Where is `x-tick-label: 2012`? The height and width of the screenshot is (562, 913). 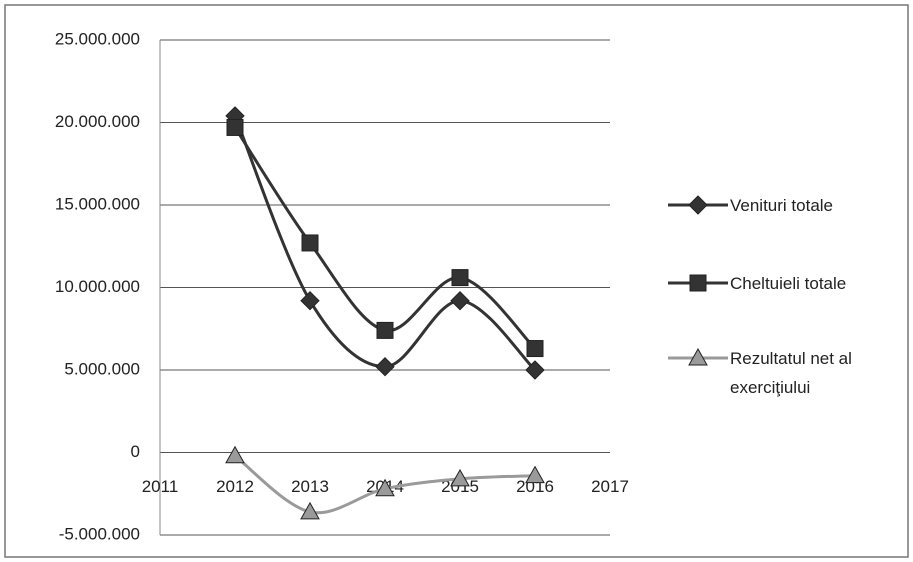
x-tick-label: 2012 is located at coordinates (235, 486).